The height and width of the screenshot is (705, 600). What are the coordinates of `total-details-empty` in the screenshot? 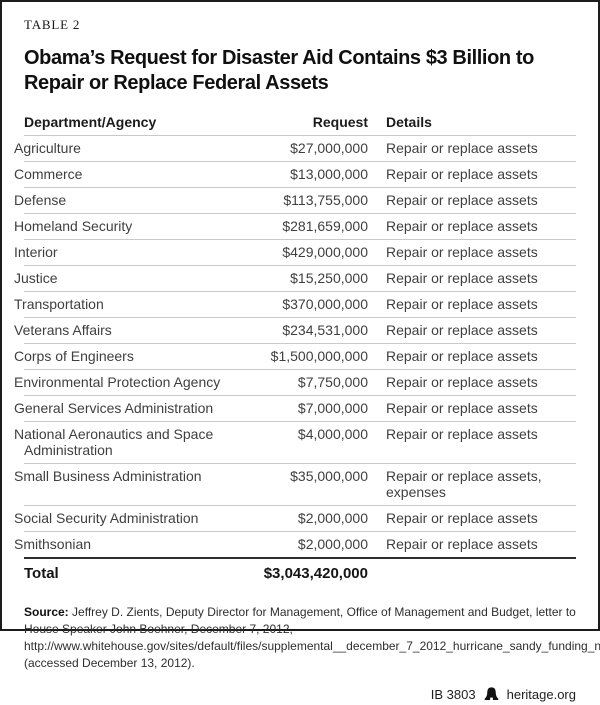 It's located at (475, 573).